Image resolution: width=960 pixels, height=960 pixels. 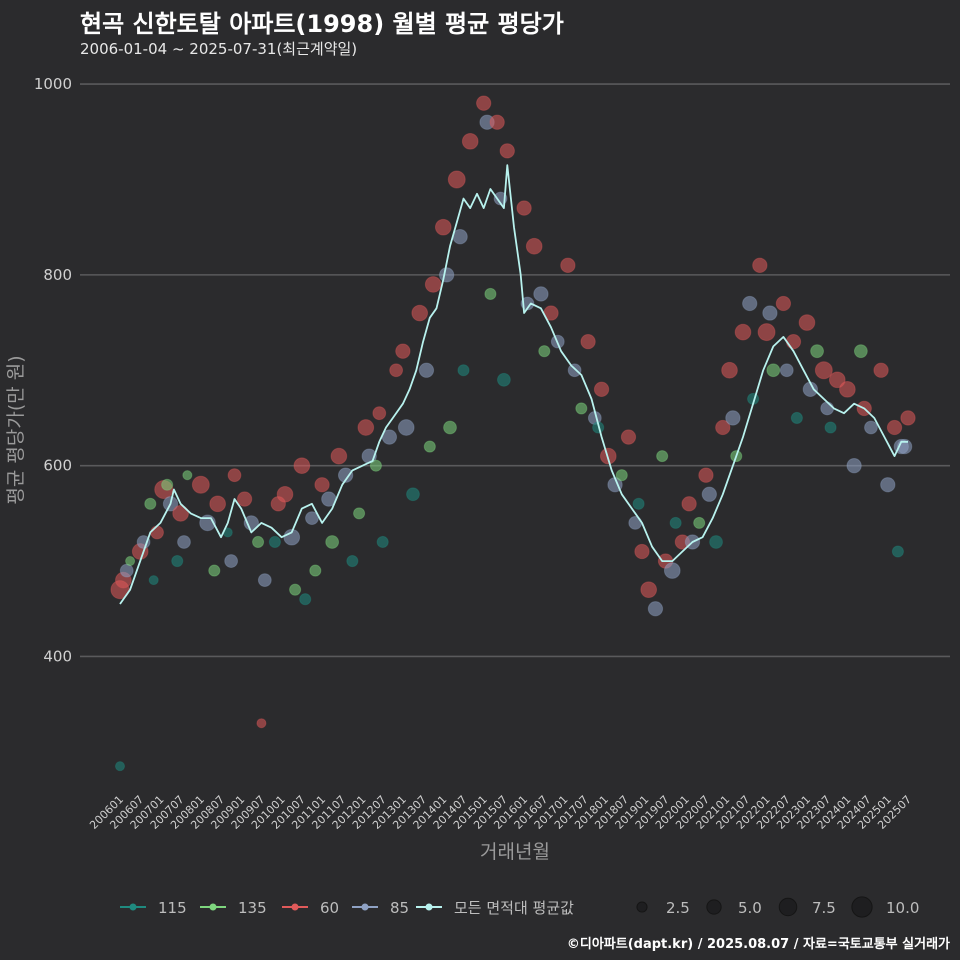 I want to click on y-axis-label: 평균 평당가(만 원), so click(x=16, y=429).